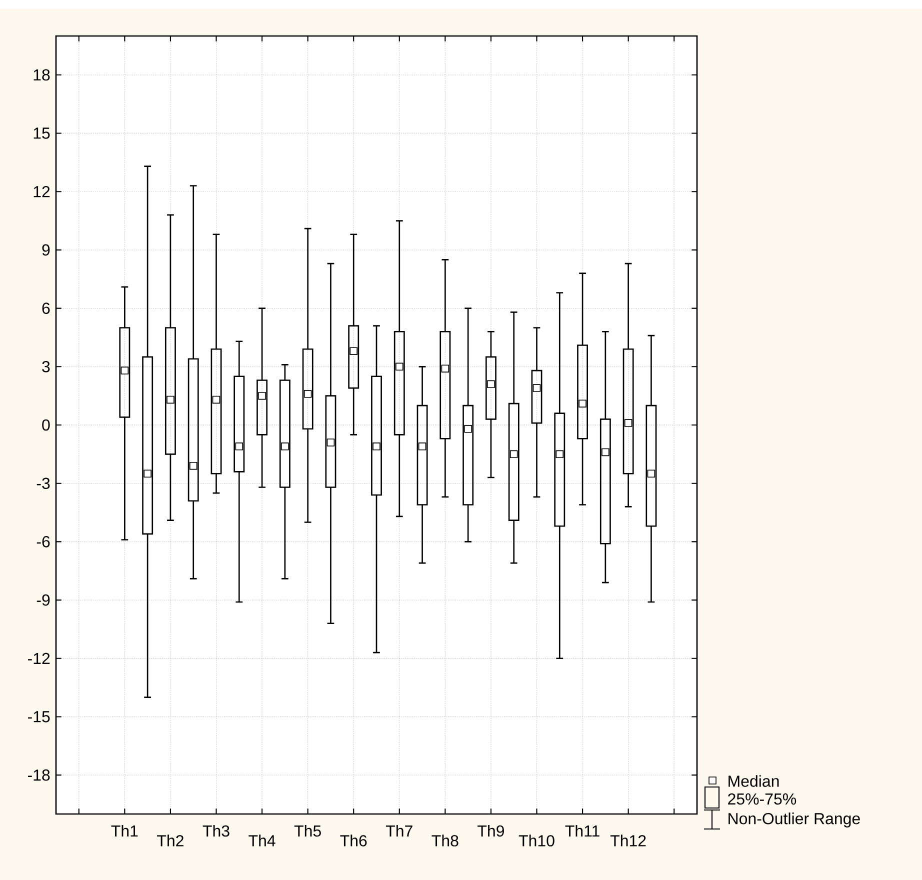  What do you see at coordinates (39, 775) in the screenshot?
I see `y-tick-label: -18` at bounding box center [39, 775].